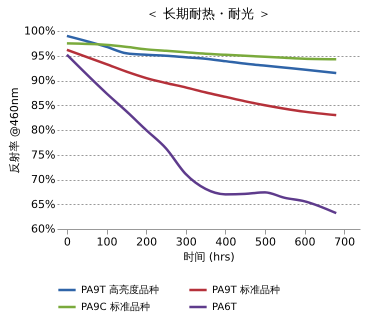  What do you see at coordinates (345, 242) in the screenshot?
I see `x-tick-label: 700` at bounding box center [345, 242].